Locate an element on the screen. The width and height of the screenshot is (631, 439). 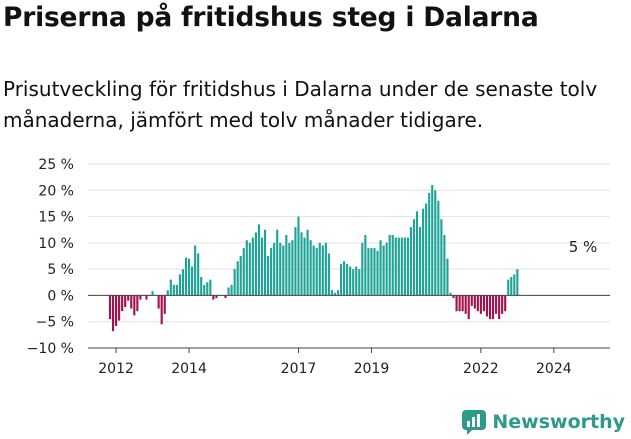
axes is located at coordinates (349, 323).